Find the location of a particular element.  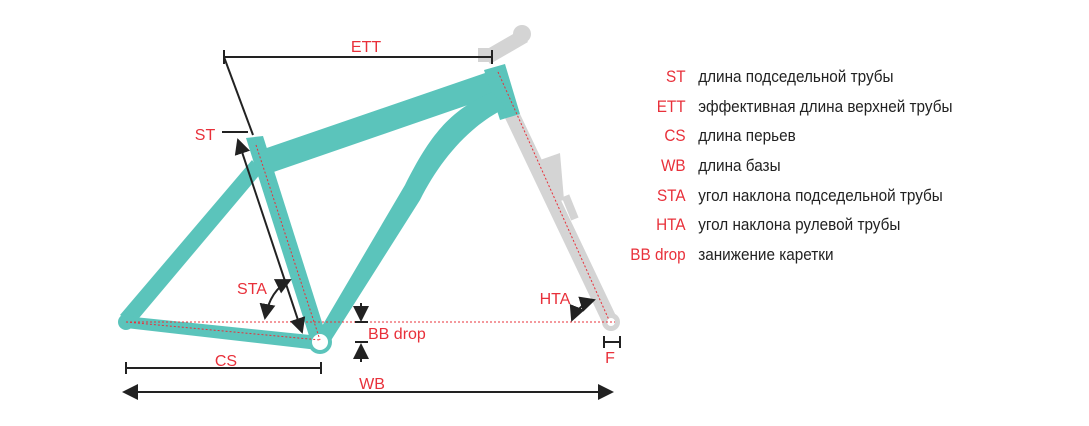

head-tube is located at coordinates (502, 92).